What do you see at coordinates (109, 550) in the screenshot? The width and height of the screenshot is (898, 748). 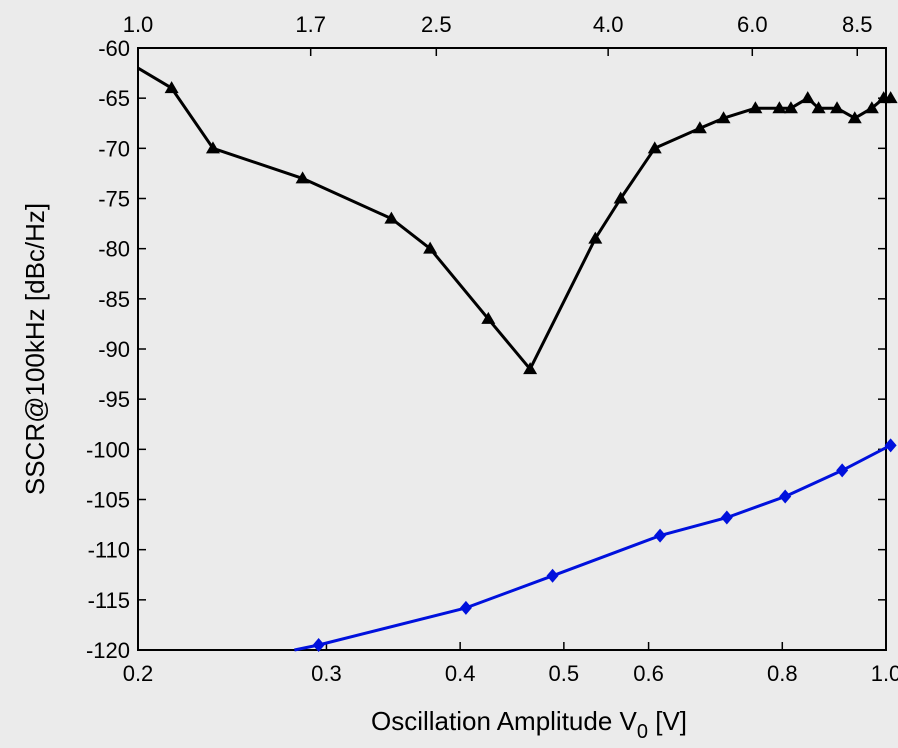 I see `y-tick-label: -110` at bounding box center [109, 550].